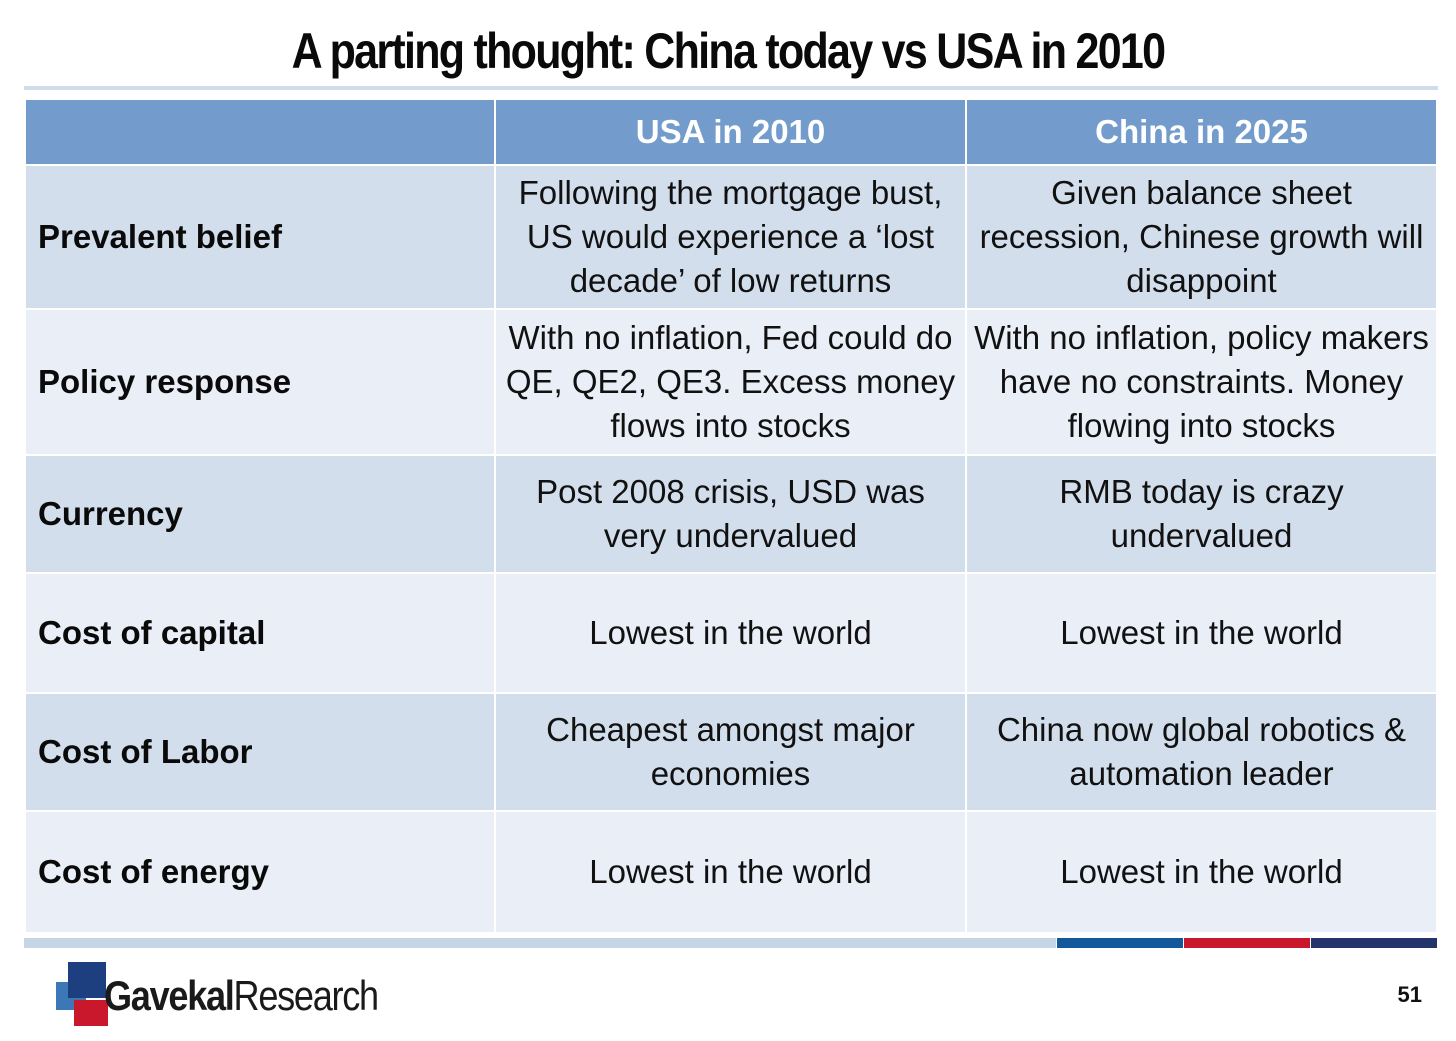  Describe the element at coordinates (260, 132) in the screenshot. I see `header-empty` at that location.